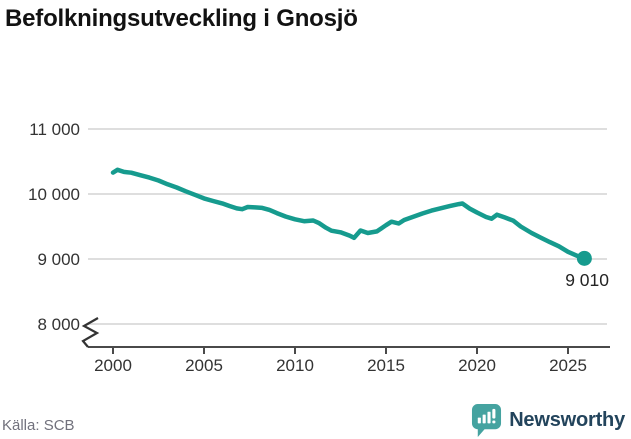 This screenshot has width=631, height=439. Describe the element at coordinates (54, 194) in the screenshot. I see `y-tick-label: 10 000` at that location.